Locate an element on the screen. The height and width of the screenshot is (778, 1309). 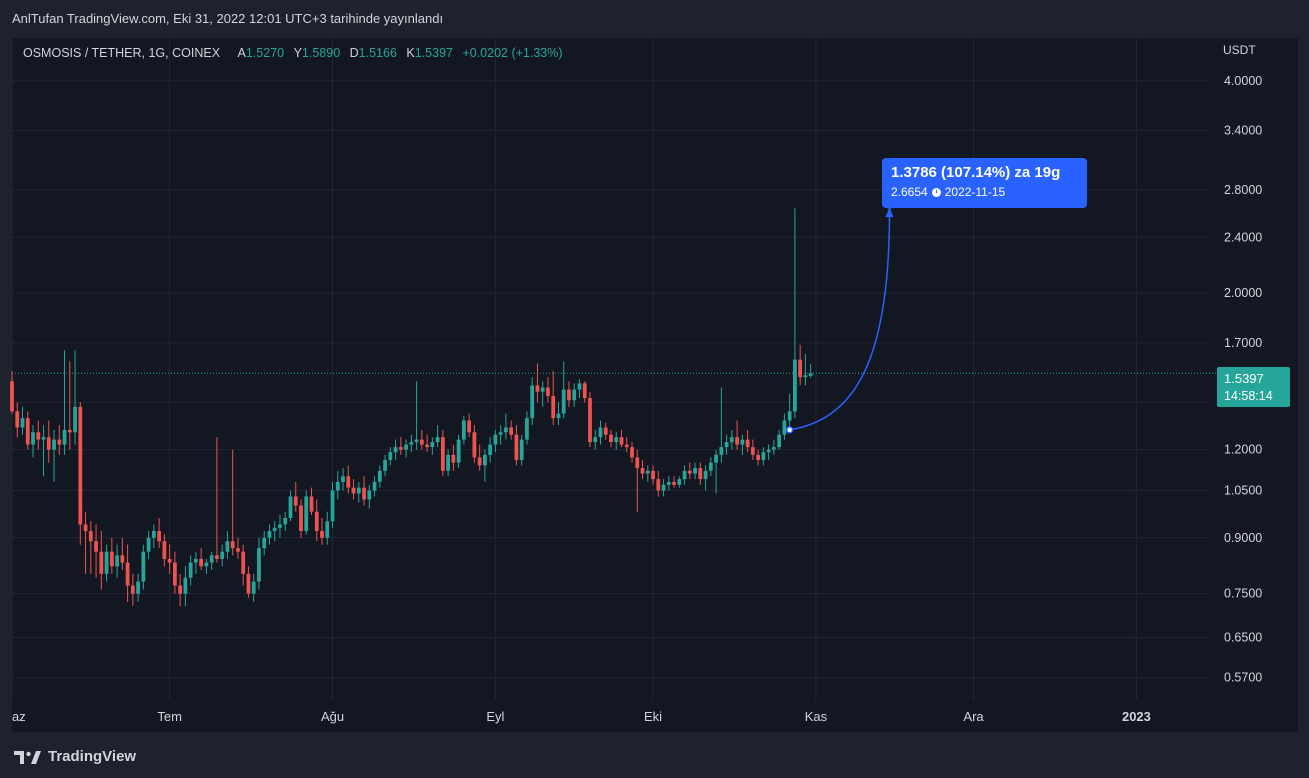
y-tick-label: 4.0000 is located at coordinates (1243, 81).